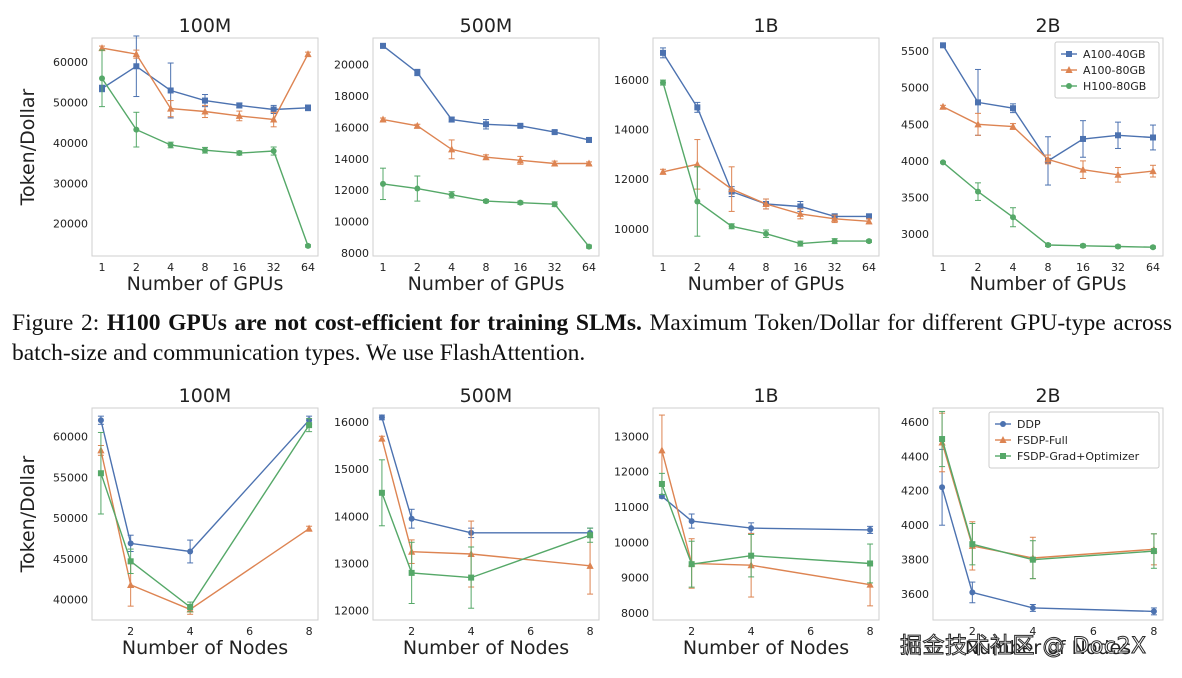 Image resolution: width=1182 pixels, height=678 pixels. I want to click on y-tick-label: 8000, so click(635, 613).